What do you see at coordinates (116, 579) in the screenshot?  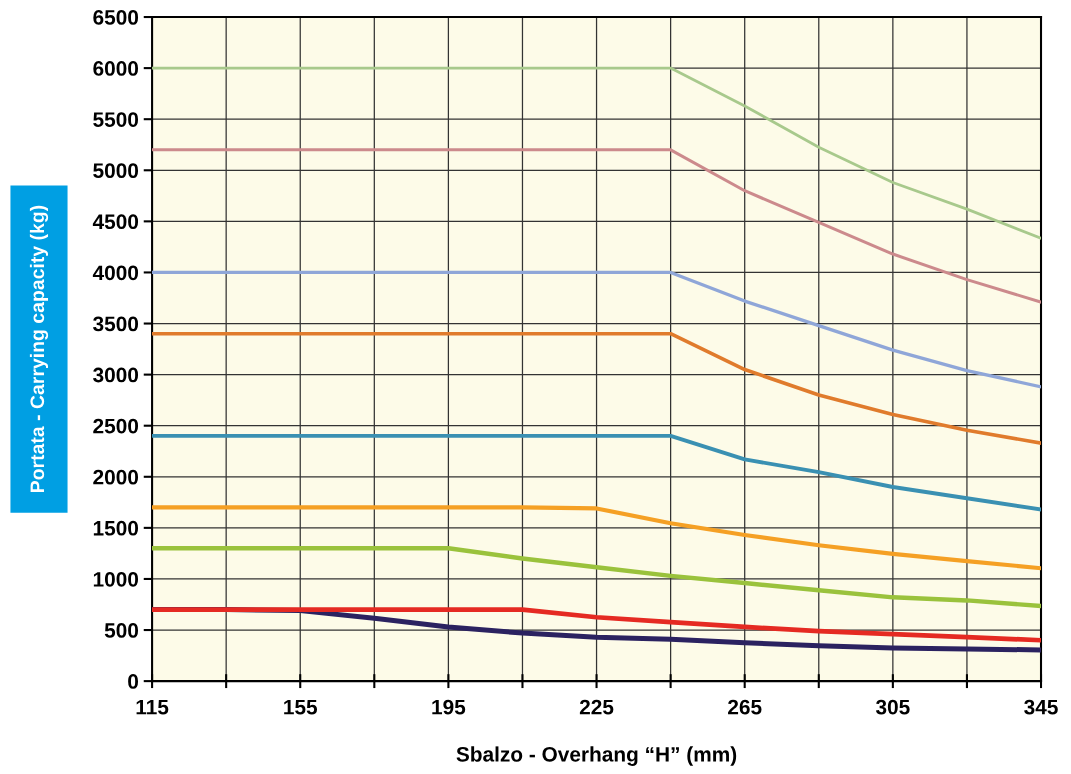 I see `y-tick-label: 1000` at bounding box center [116, 579].